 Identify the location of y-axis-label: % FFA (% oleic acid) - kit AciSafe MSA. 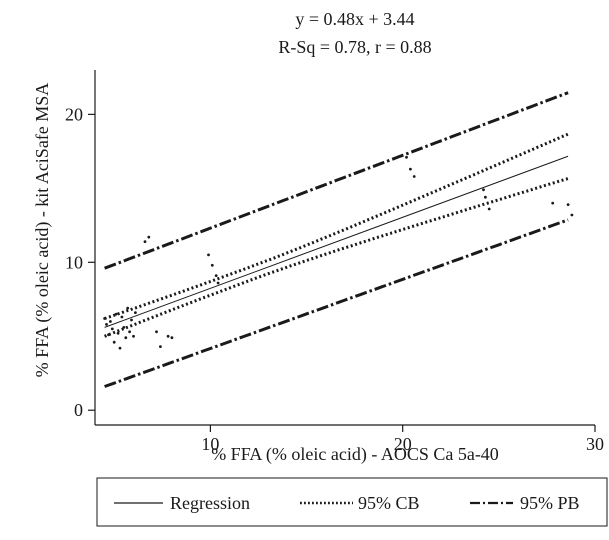
(42, 230).